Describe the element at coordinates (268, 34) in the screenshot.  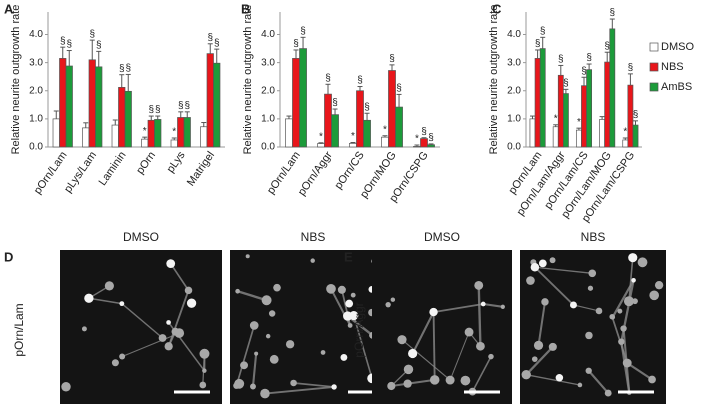
I see `y-tick-label: 4.0` at that location.